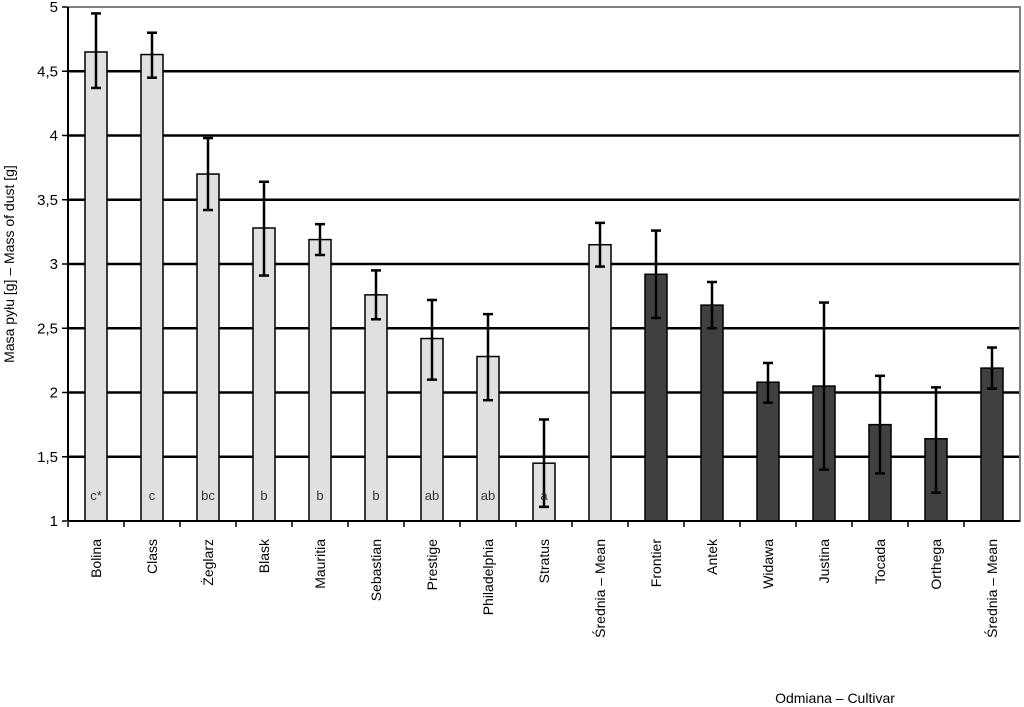 The image size is (1024, 707). What do you see at coordinates (824, 561) in the screenshot?
I see `x-tick-label: Justina` at bounding box center [824, 561].